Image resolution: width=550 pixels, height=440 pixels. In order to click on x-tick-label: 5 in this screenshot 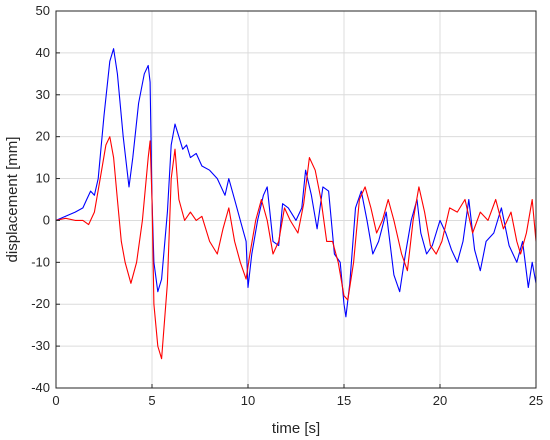, I will do `click(151, 400)`.